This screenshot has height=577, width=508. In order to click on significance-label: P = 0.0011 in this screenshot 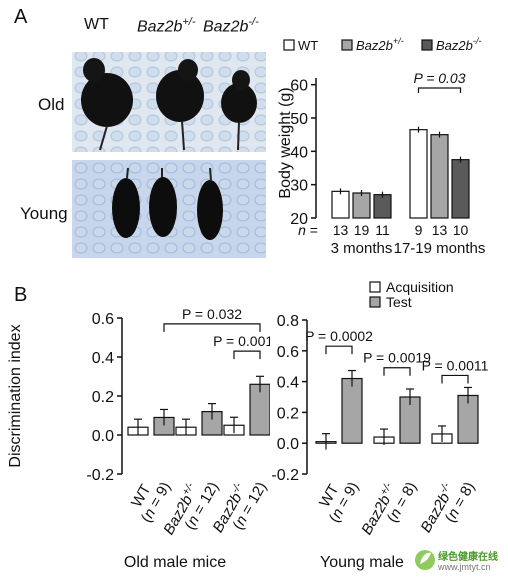, I will do `click(455, 365)`.